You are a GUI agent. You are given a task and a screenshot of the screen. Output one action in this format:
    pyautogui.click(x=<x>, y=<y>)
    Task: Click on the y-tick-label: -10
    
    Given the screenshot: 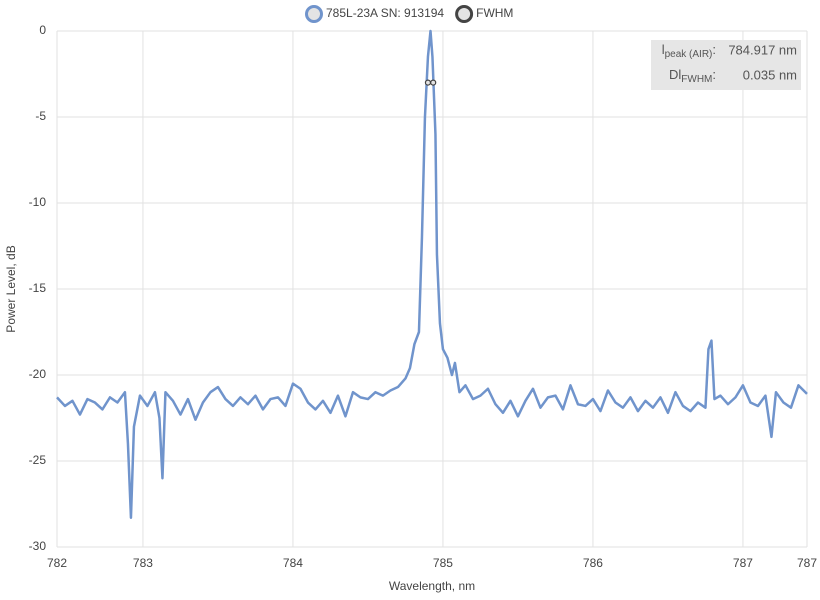 What is the action you would take?
    pyautogui.click(x=38, y=202)
    